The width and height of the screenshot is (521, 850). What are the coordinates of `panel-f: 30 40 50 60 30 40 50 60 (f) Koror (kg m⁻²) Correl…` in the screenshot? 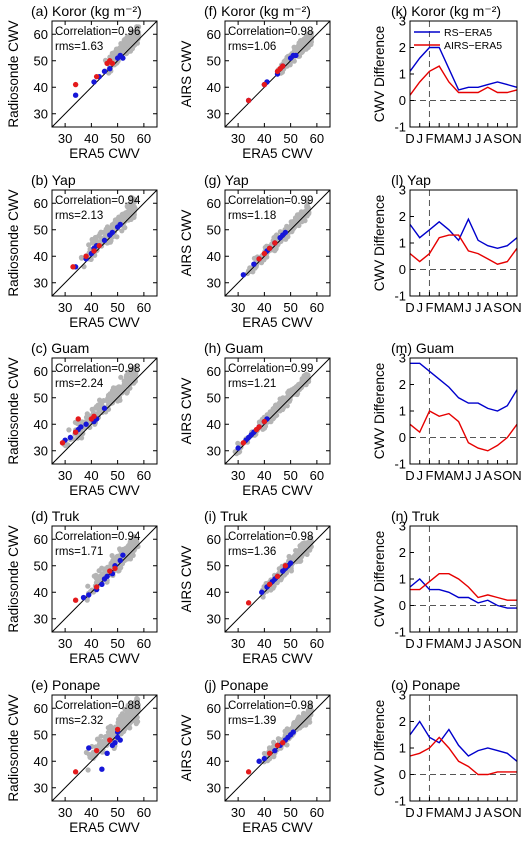 It's located at (255, 82).